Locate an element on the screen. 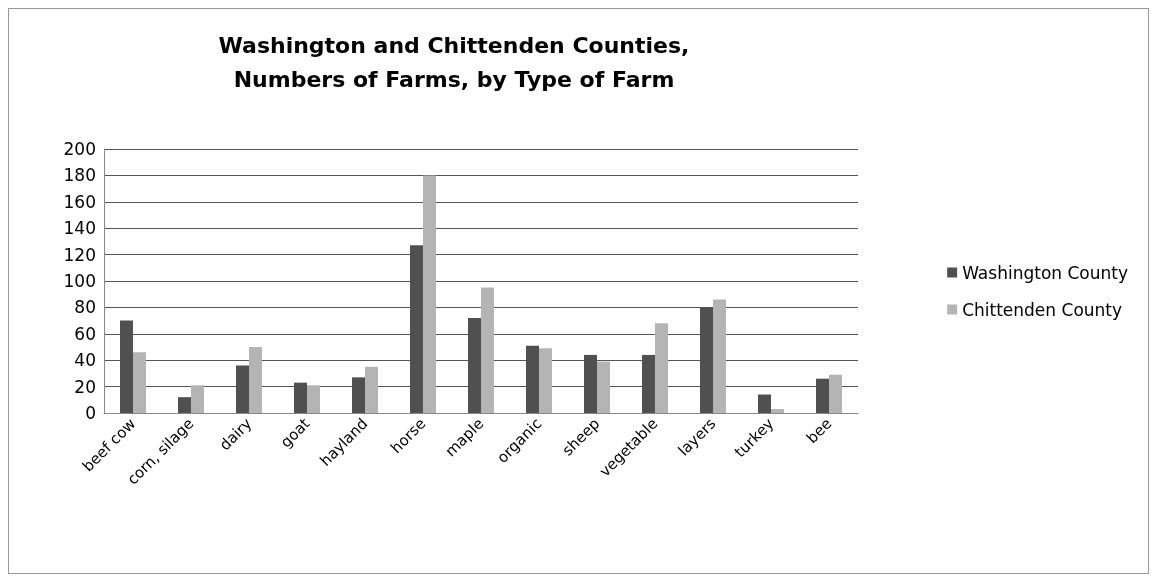 The width and height of the screenshot is (1157, 582). legend-label: Washington County is located at coordinates (1045, 272).